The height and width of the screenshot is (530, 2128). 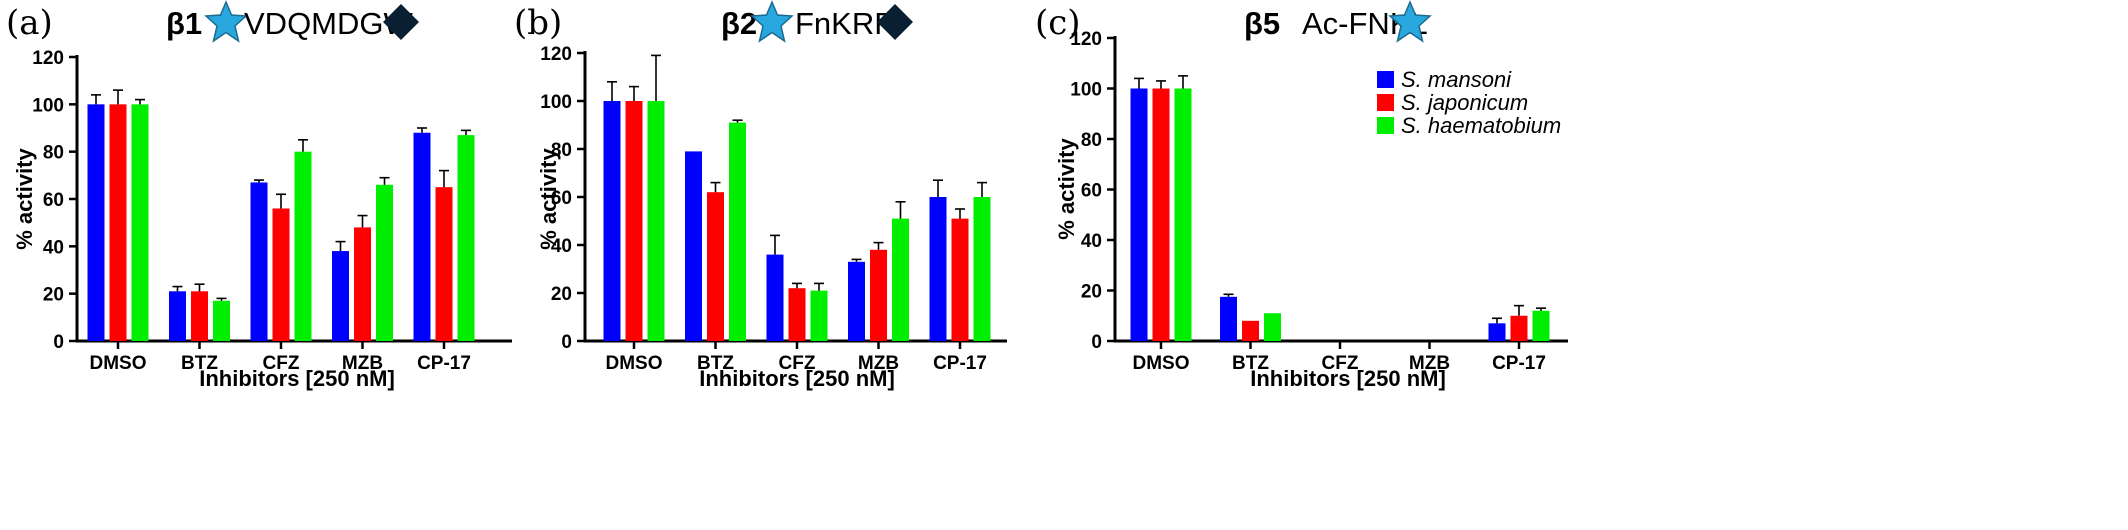 What do you see at coordinates (1066, 188) in the screenshot?
I see `panel-c-ylabel: % activity` at bounding box center [1066, 188].